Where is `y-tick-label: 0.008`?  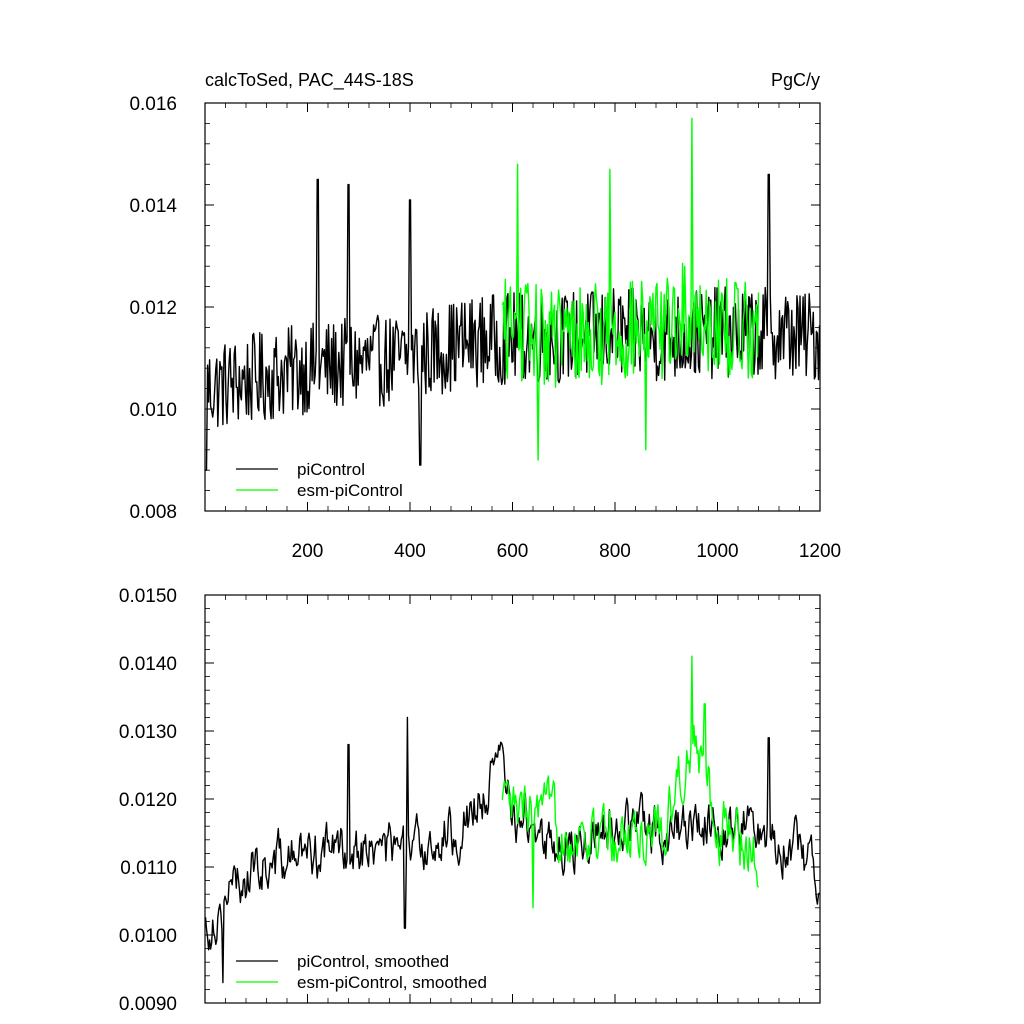 y-tick-label: 0.008 is located at coordinates (153, 512).